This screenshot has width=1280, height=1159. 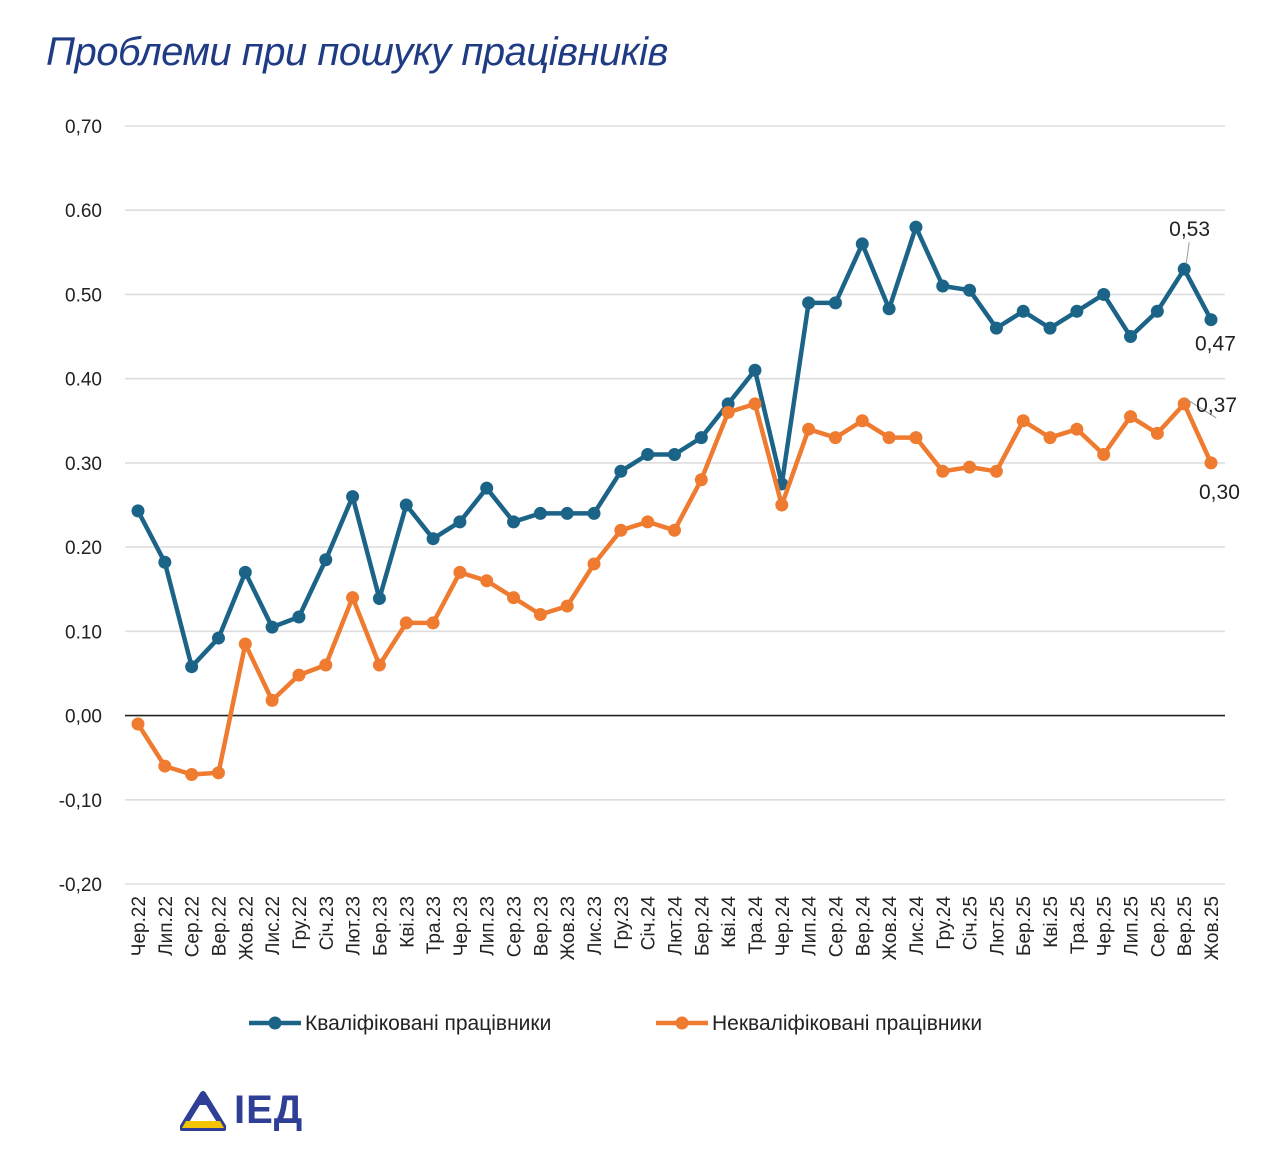 I want to click on legend-swatch-marker, so click(x=682, y=1023).